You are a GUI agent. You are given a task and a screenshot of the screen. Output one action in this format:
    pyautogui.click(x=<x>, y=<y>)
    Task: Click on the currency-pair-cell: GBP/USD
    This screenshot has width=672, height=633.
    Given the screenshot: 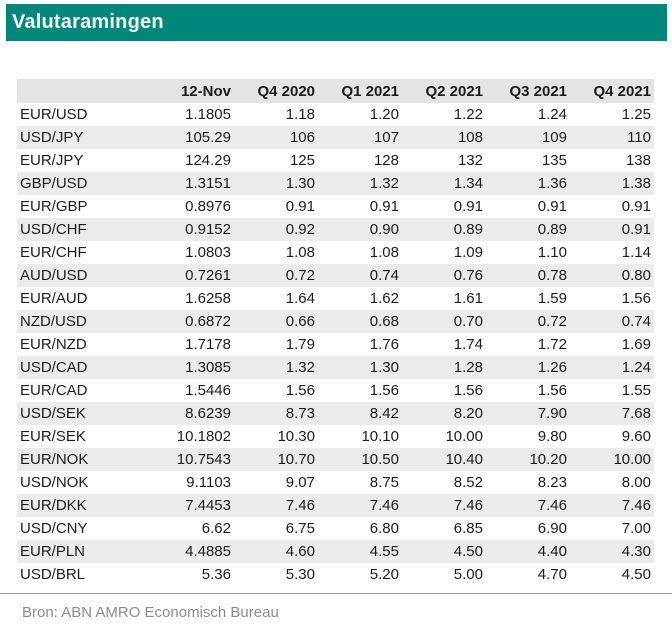 What is the action you would take?
    pyautogui.click(x=54, y=183)
    